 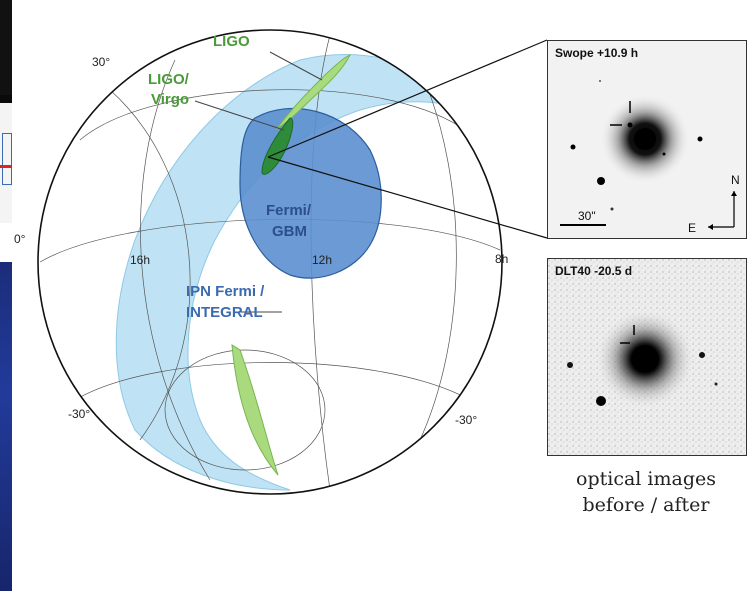 What do you see at coordinates (79, 414) in the screenshot?
I see `dec-label-minus30-left: -30°` at bounding box center [79, 414].